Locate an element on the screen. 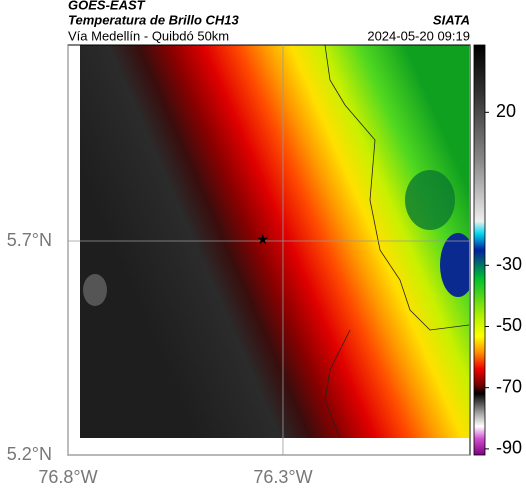 The image size is (526, 496). source: SIATA is located at coordinates (451, 19).